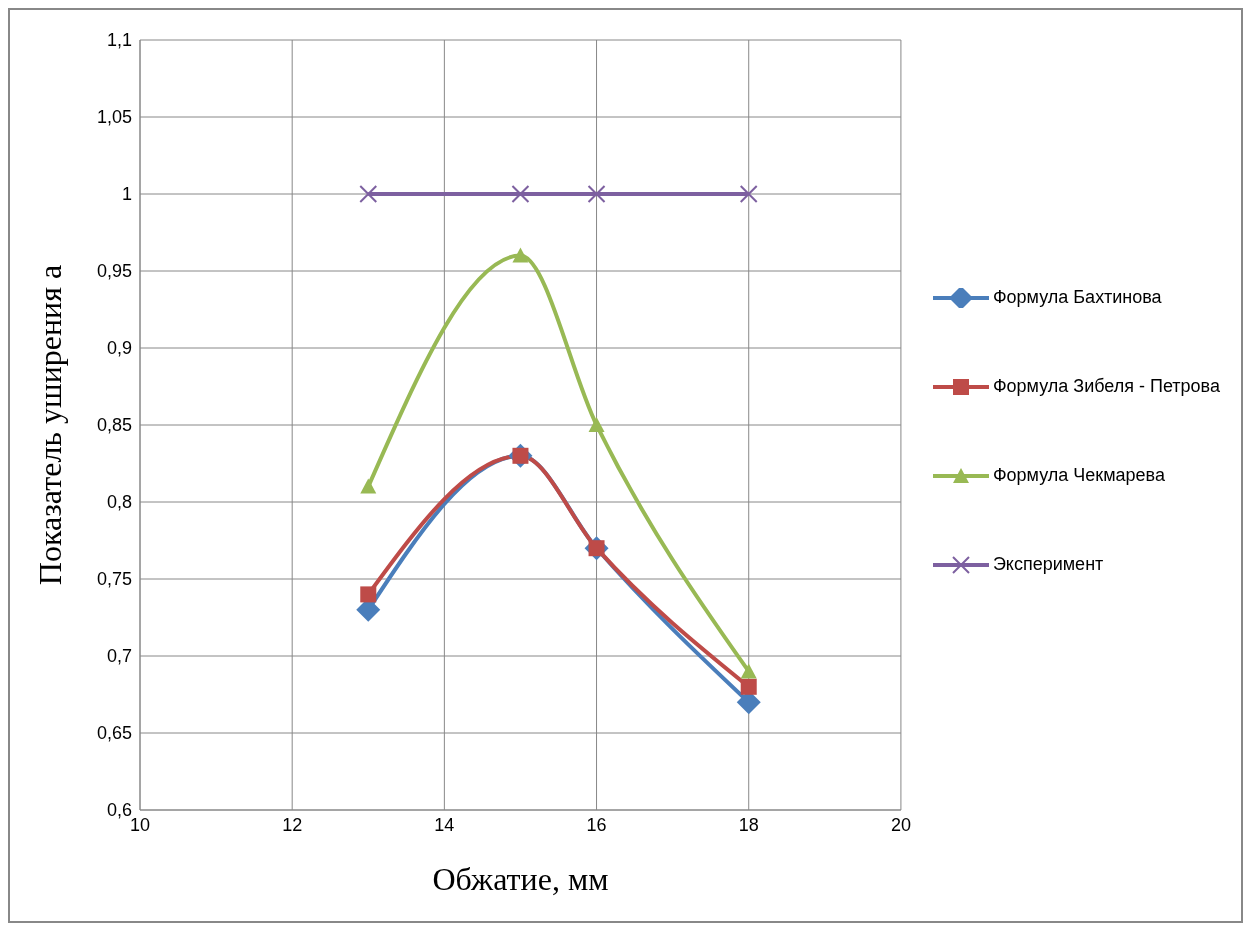 Image resolution: width=1255 pixels, height=938 pixels. Describe the element at coordinates (1048, 564) in the screenshot. I see `legend-label: Эксперимент` at that location.